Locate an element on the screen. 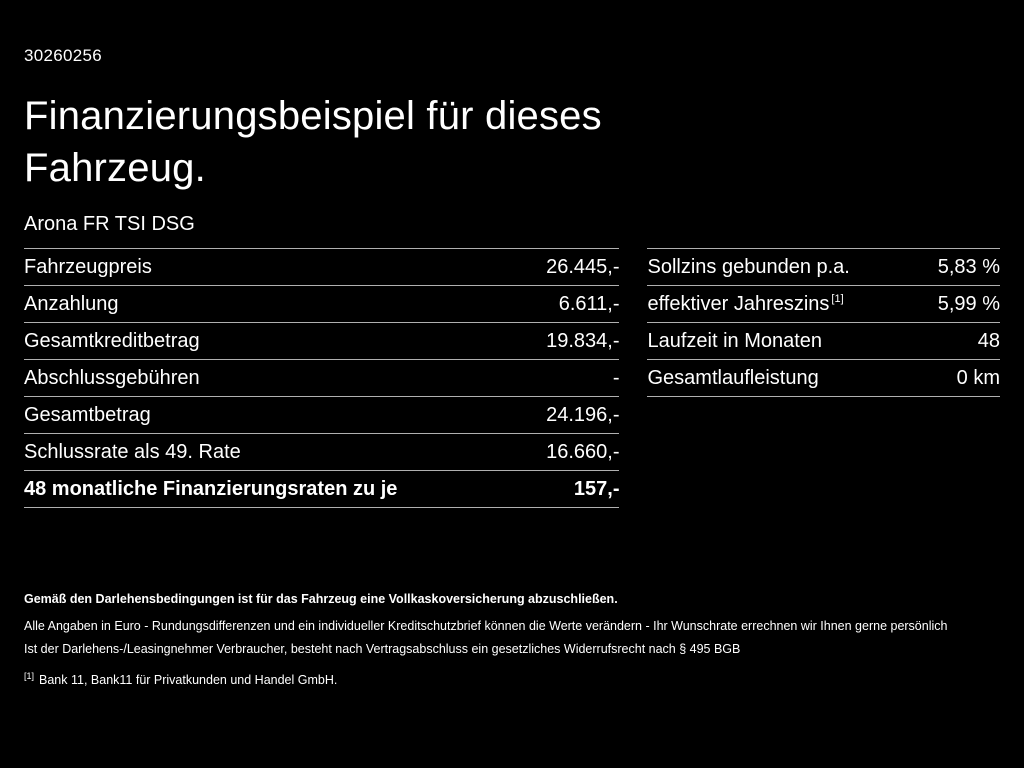  row-value: 19.834,- is located at coordinates (583, 340).